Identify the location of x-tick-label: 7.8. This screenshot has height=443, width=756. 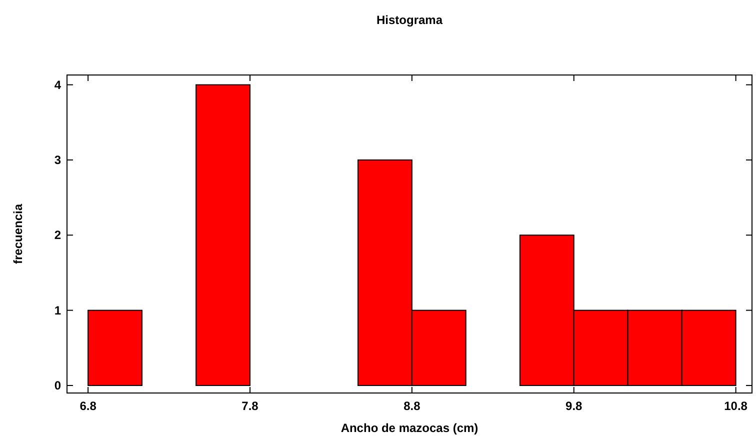
(250, 406).